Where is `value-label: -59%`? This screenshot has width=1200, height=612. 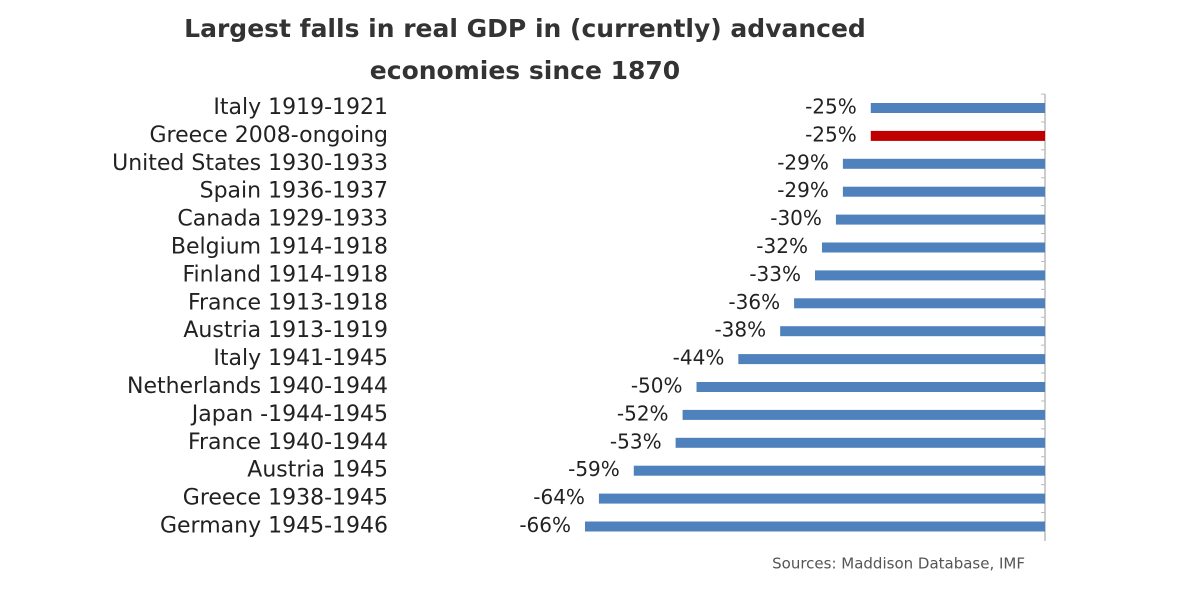
value-label: -59% is located at coordinates (594, 469).